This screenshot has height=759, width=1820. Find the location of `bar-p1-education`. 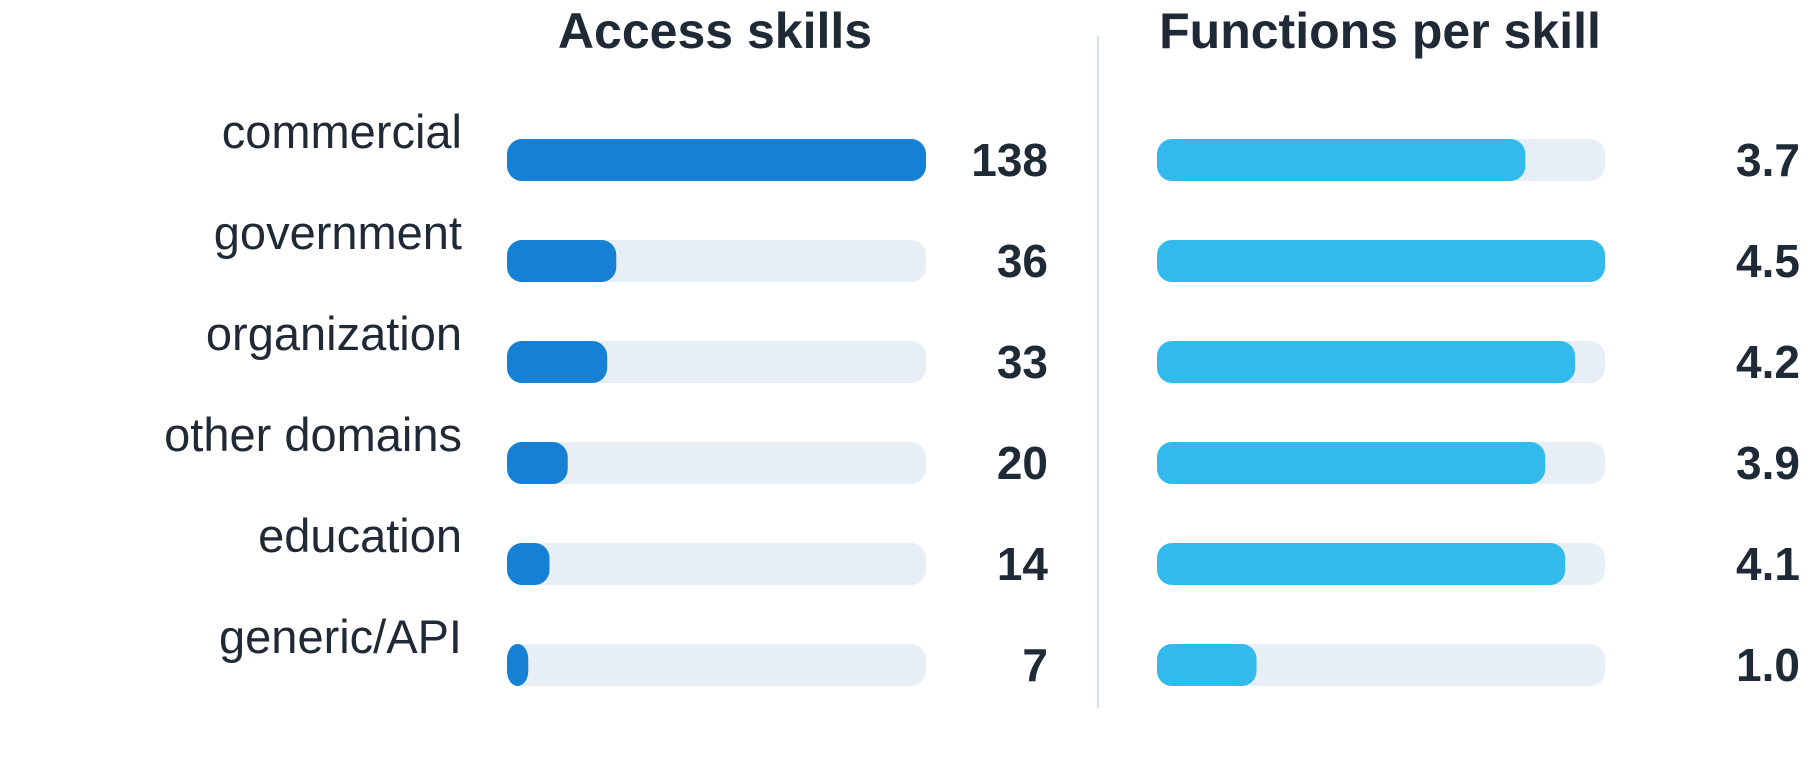

bar-p1-education is located at coordinates (528, 564).